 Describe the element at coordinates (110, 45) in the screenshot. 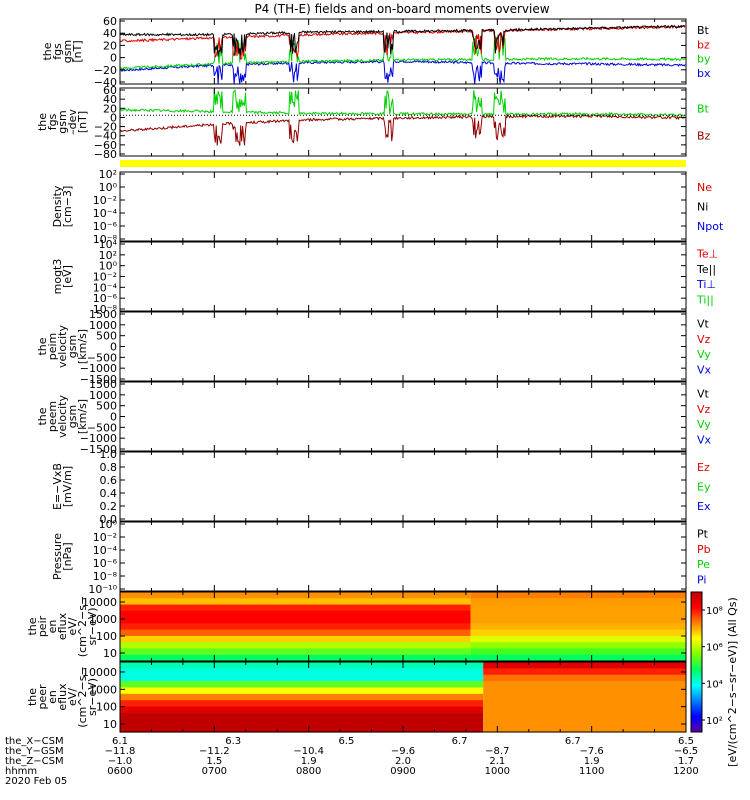

I see `panel-fgs_gsm-tick: 20` at that location.